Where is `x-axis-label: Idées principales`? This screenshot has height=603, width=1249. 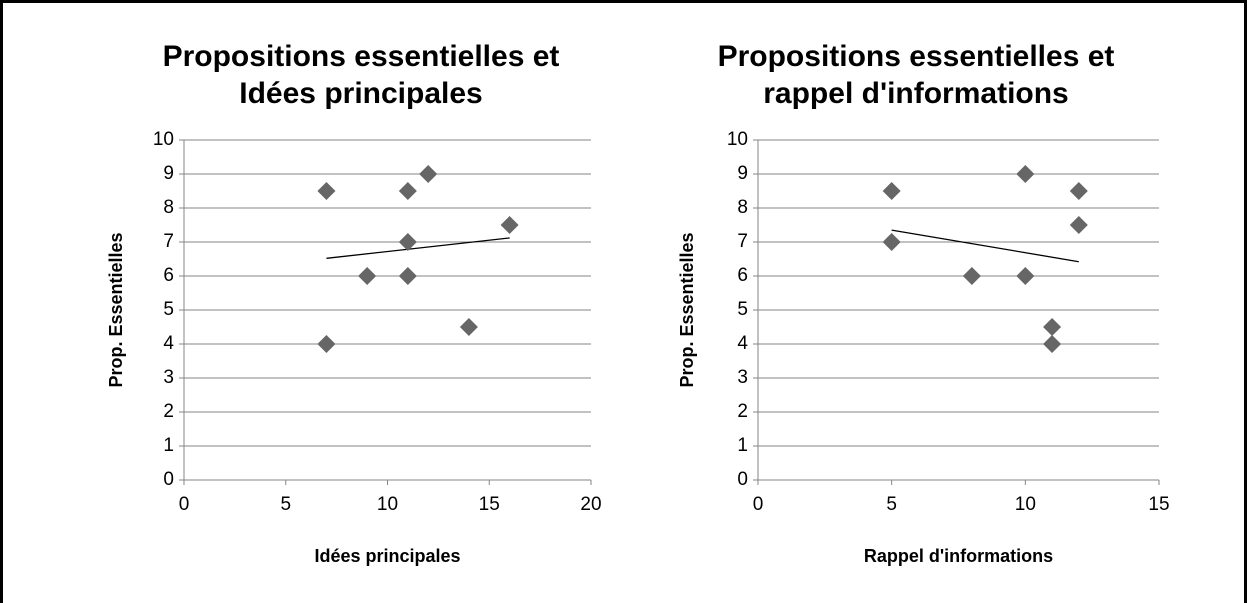
x-axis-label: Idées principales is located at coordinates (387, 556).